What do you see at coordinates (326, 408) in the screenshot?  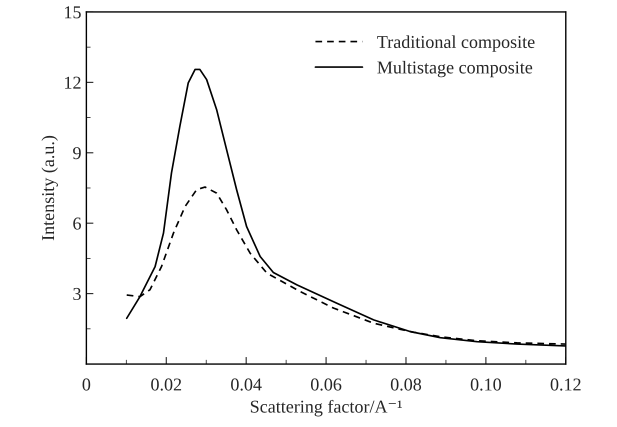 I see `x-axis-title: Scattering factor/A⁻¹` at bounding box center [326, 408].